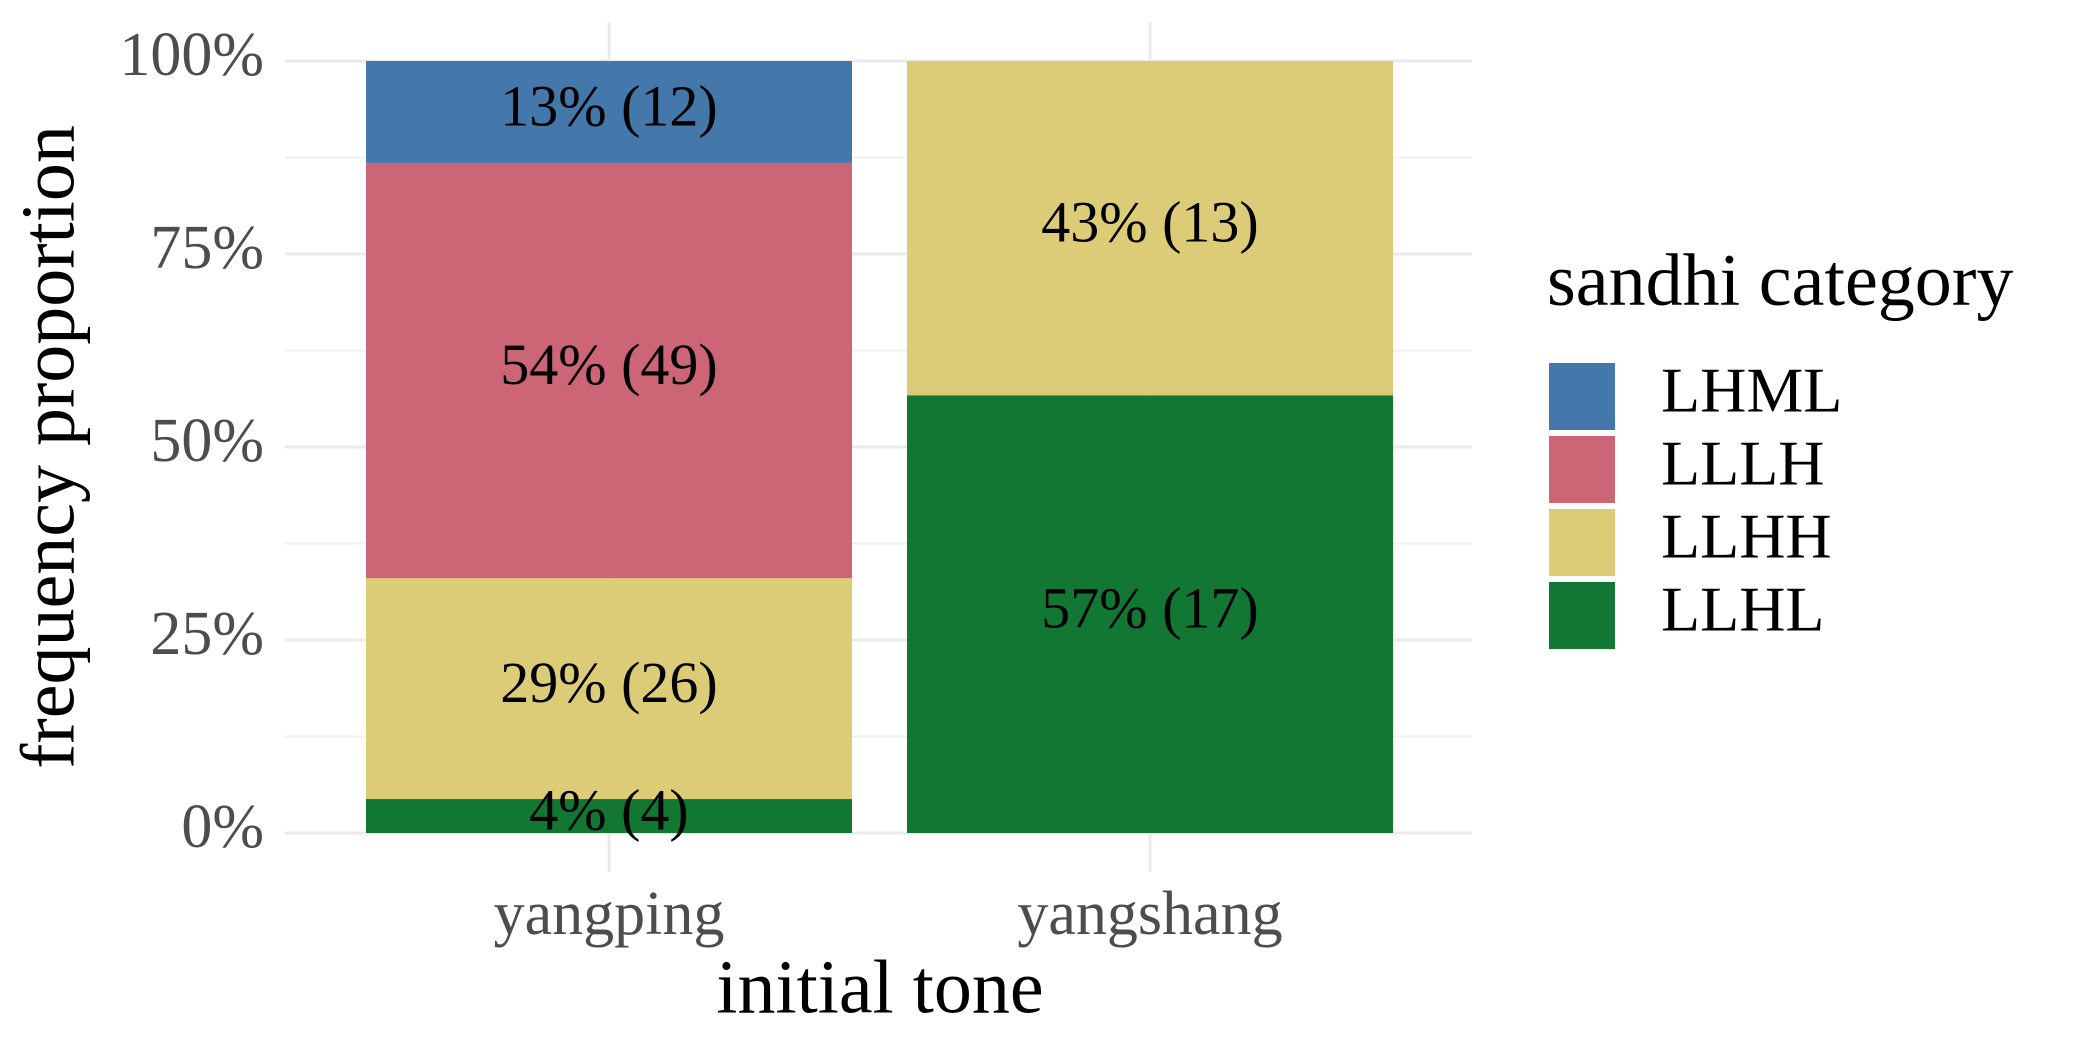  Describe the element at coordinates (207, 441) in the screenshot. I see `y-tick-label: 50%` at that location.